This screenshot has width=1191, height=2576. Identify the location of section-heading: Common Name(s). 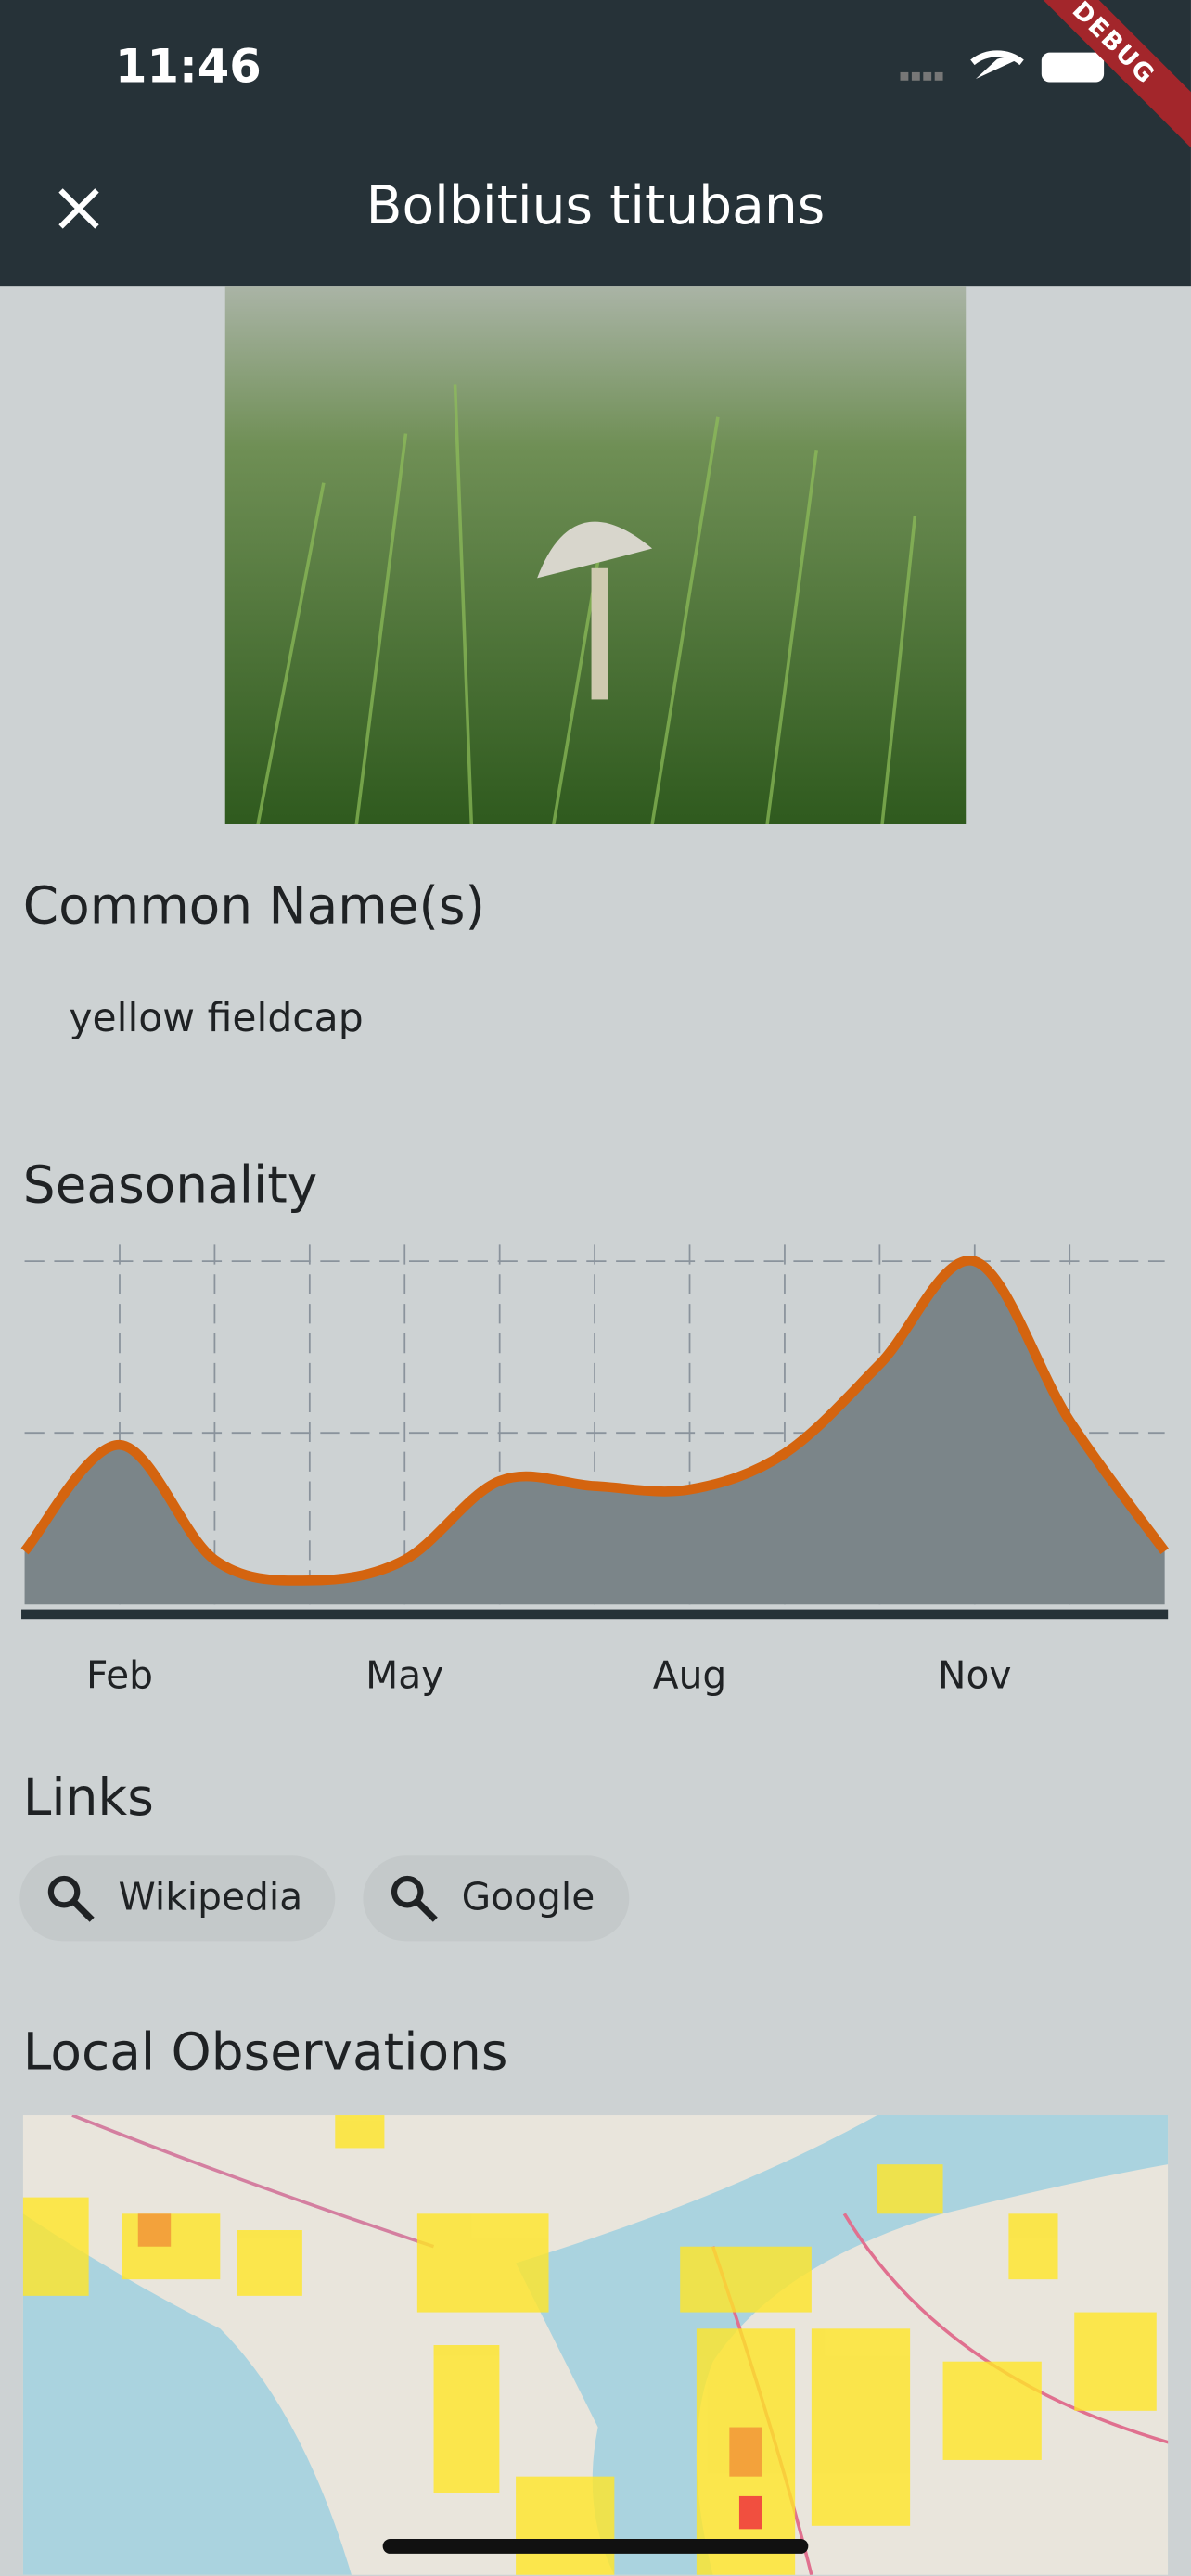
(253, 907).